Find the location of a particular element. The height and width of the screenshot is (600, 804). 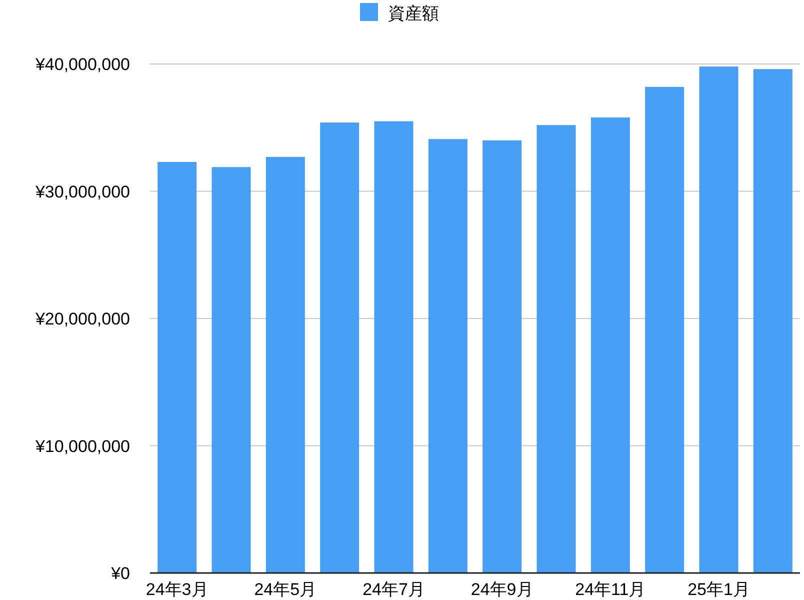

y-tick-label: ¥20,000,000 is located at coordinates (82, 319).